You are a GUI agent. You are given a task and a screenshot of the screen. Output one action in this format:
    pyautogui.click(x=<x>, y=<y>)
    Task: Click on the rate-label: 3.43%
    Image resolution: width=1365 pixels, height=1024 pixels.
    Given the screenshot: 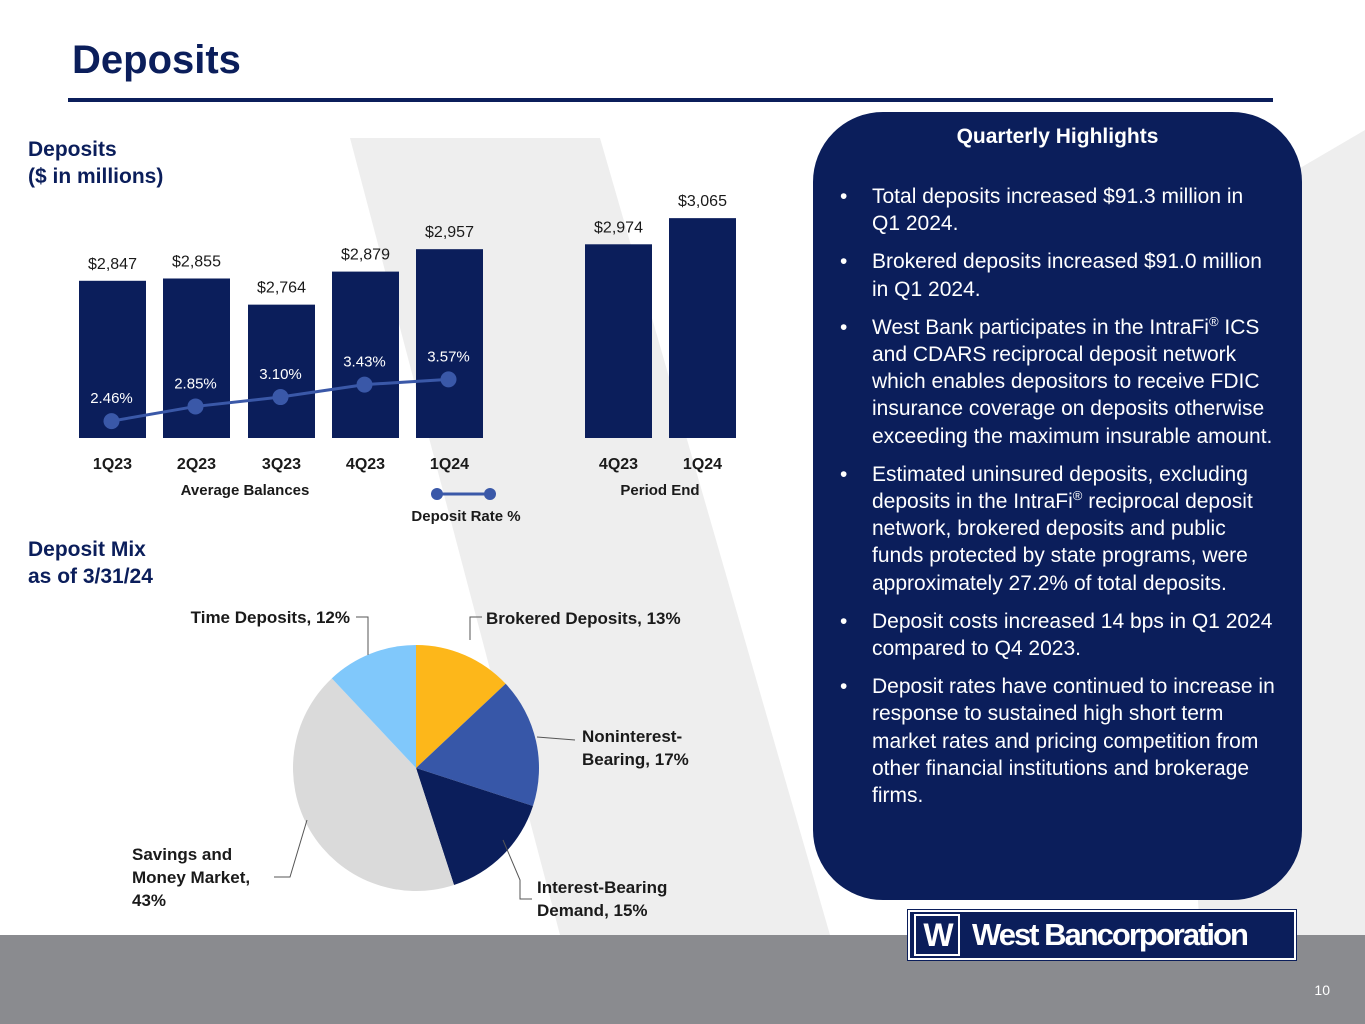 What is the action you would take?
    pyautogui.click(x=364, y=362)
    